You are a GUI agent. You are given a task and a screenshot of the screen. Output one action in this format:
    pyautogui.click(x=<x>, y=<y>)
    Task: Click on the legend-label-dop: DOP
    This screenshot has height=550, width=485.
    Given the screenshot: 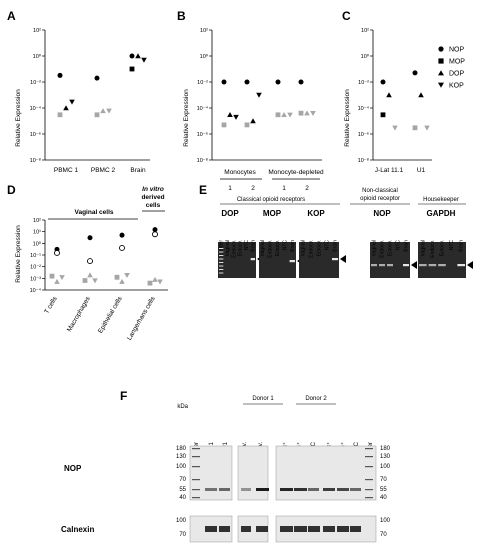 What is the action you would take?
    pyautogui.click(x=457, y=74)
    